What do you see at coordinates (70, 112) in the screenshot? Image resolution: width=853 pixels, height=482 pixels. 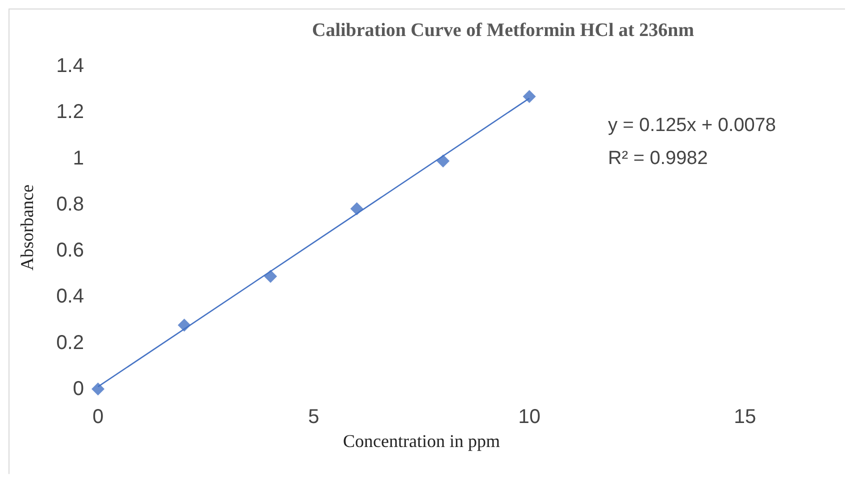 I see `y-tick-label: 1.2` at bounding box center [70, 112].